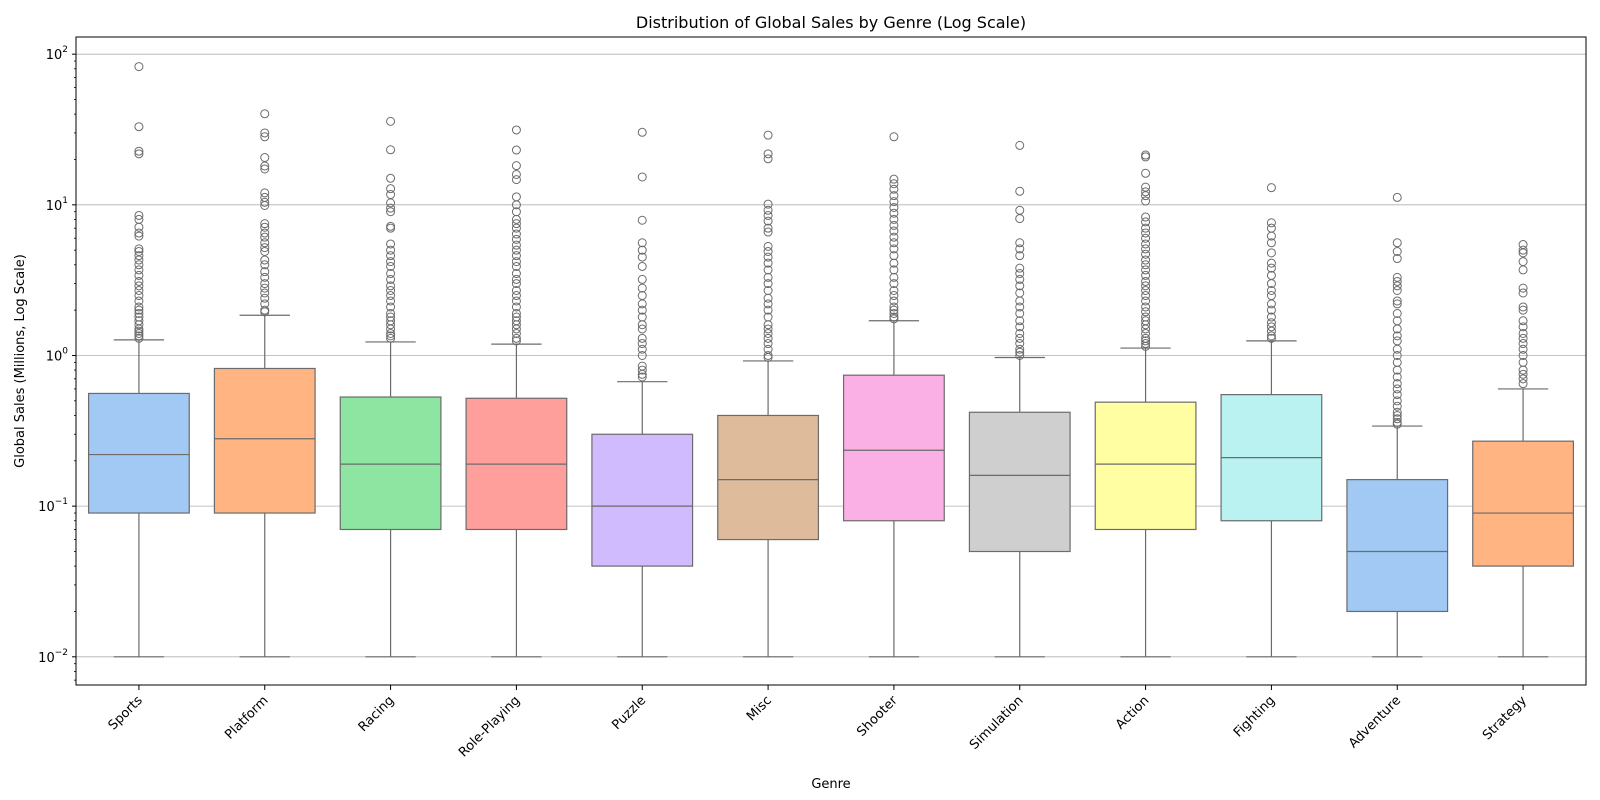 The width and height of the screenshot is (1600, 800). Describe the element at coordinates (1397, 425) in the screenshot. I see `box-adventure` at that location.